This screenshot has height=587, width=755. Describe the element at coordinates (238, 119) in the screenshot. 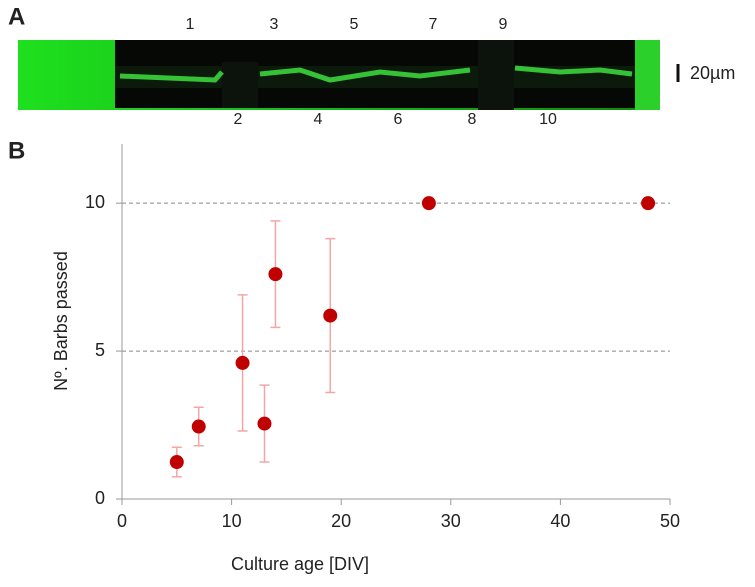

I see `barb-number: 2` at that location.